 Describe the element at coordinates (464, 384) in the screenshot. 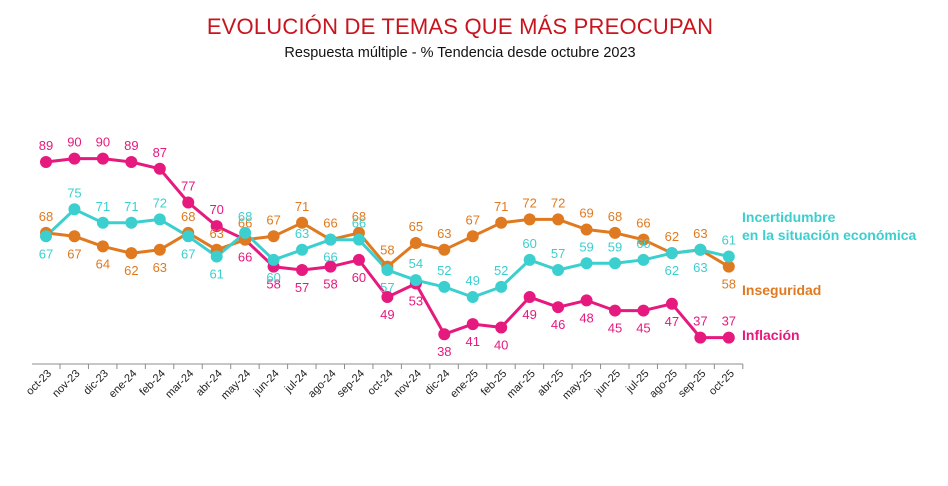

I see `x-tick-label: ene-25` at that location.